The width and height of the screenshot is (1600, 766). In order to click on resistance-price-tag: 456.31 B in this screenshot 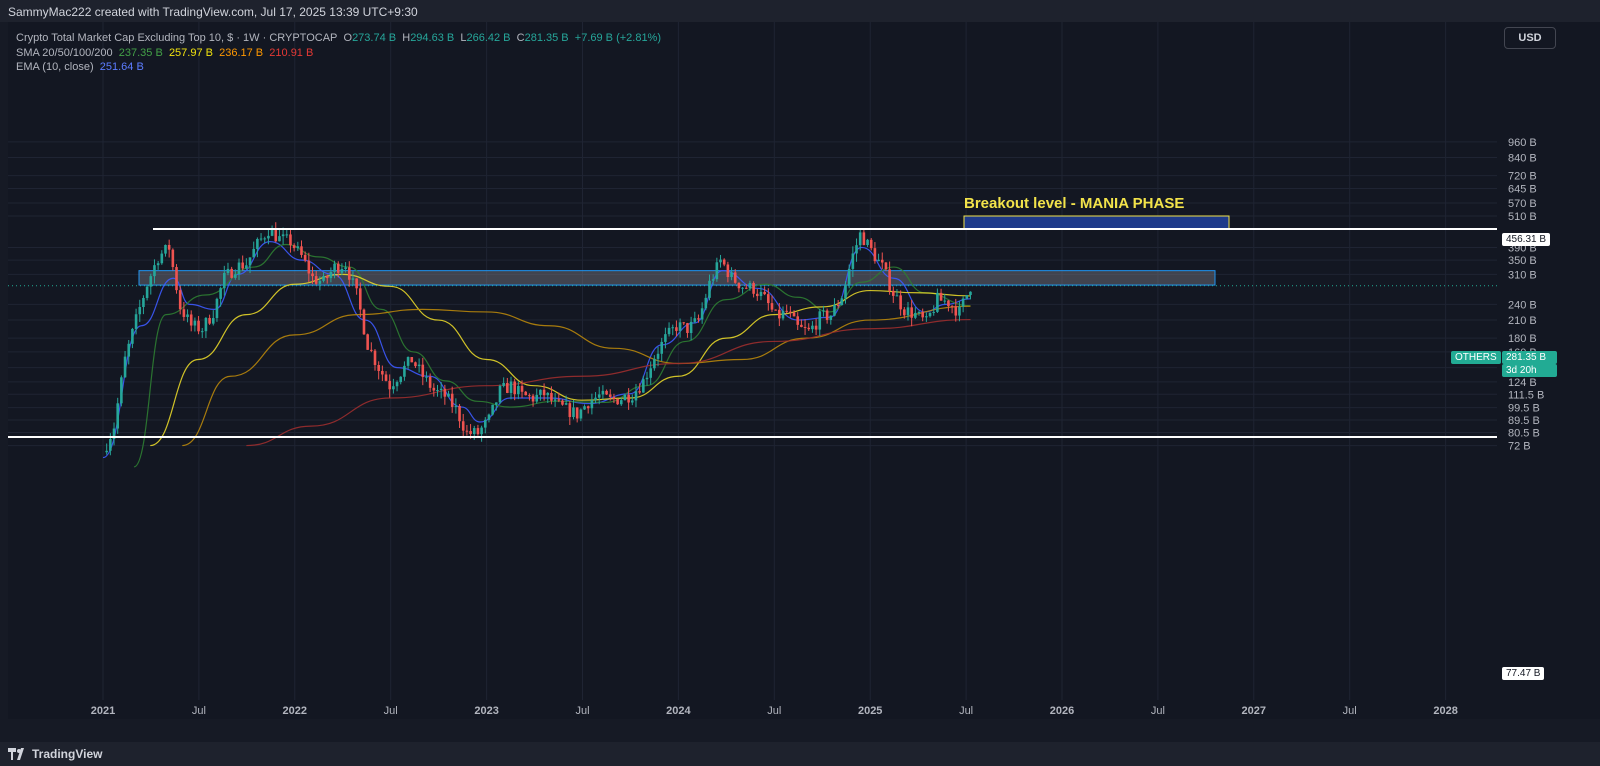, I will do `click(1526, 239)`.